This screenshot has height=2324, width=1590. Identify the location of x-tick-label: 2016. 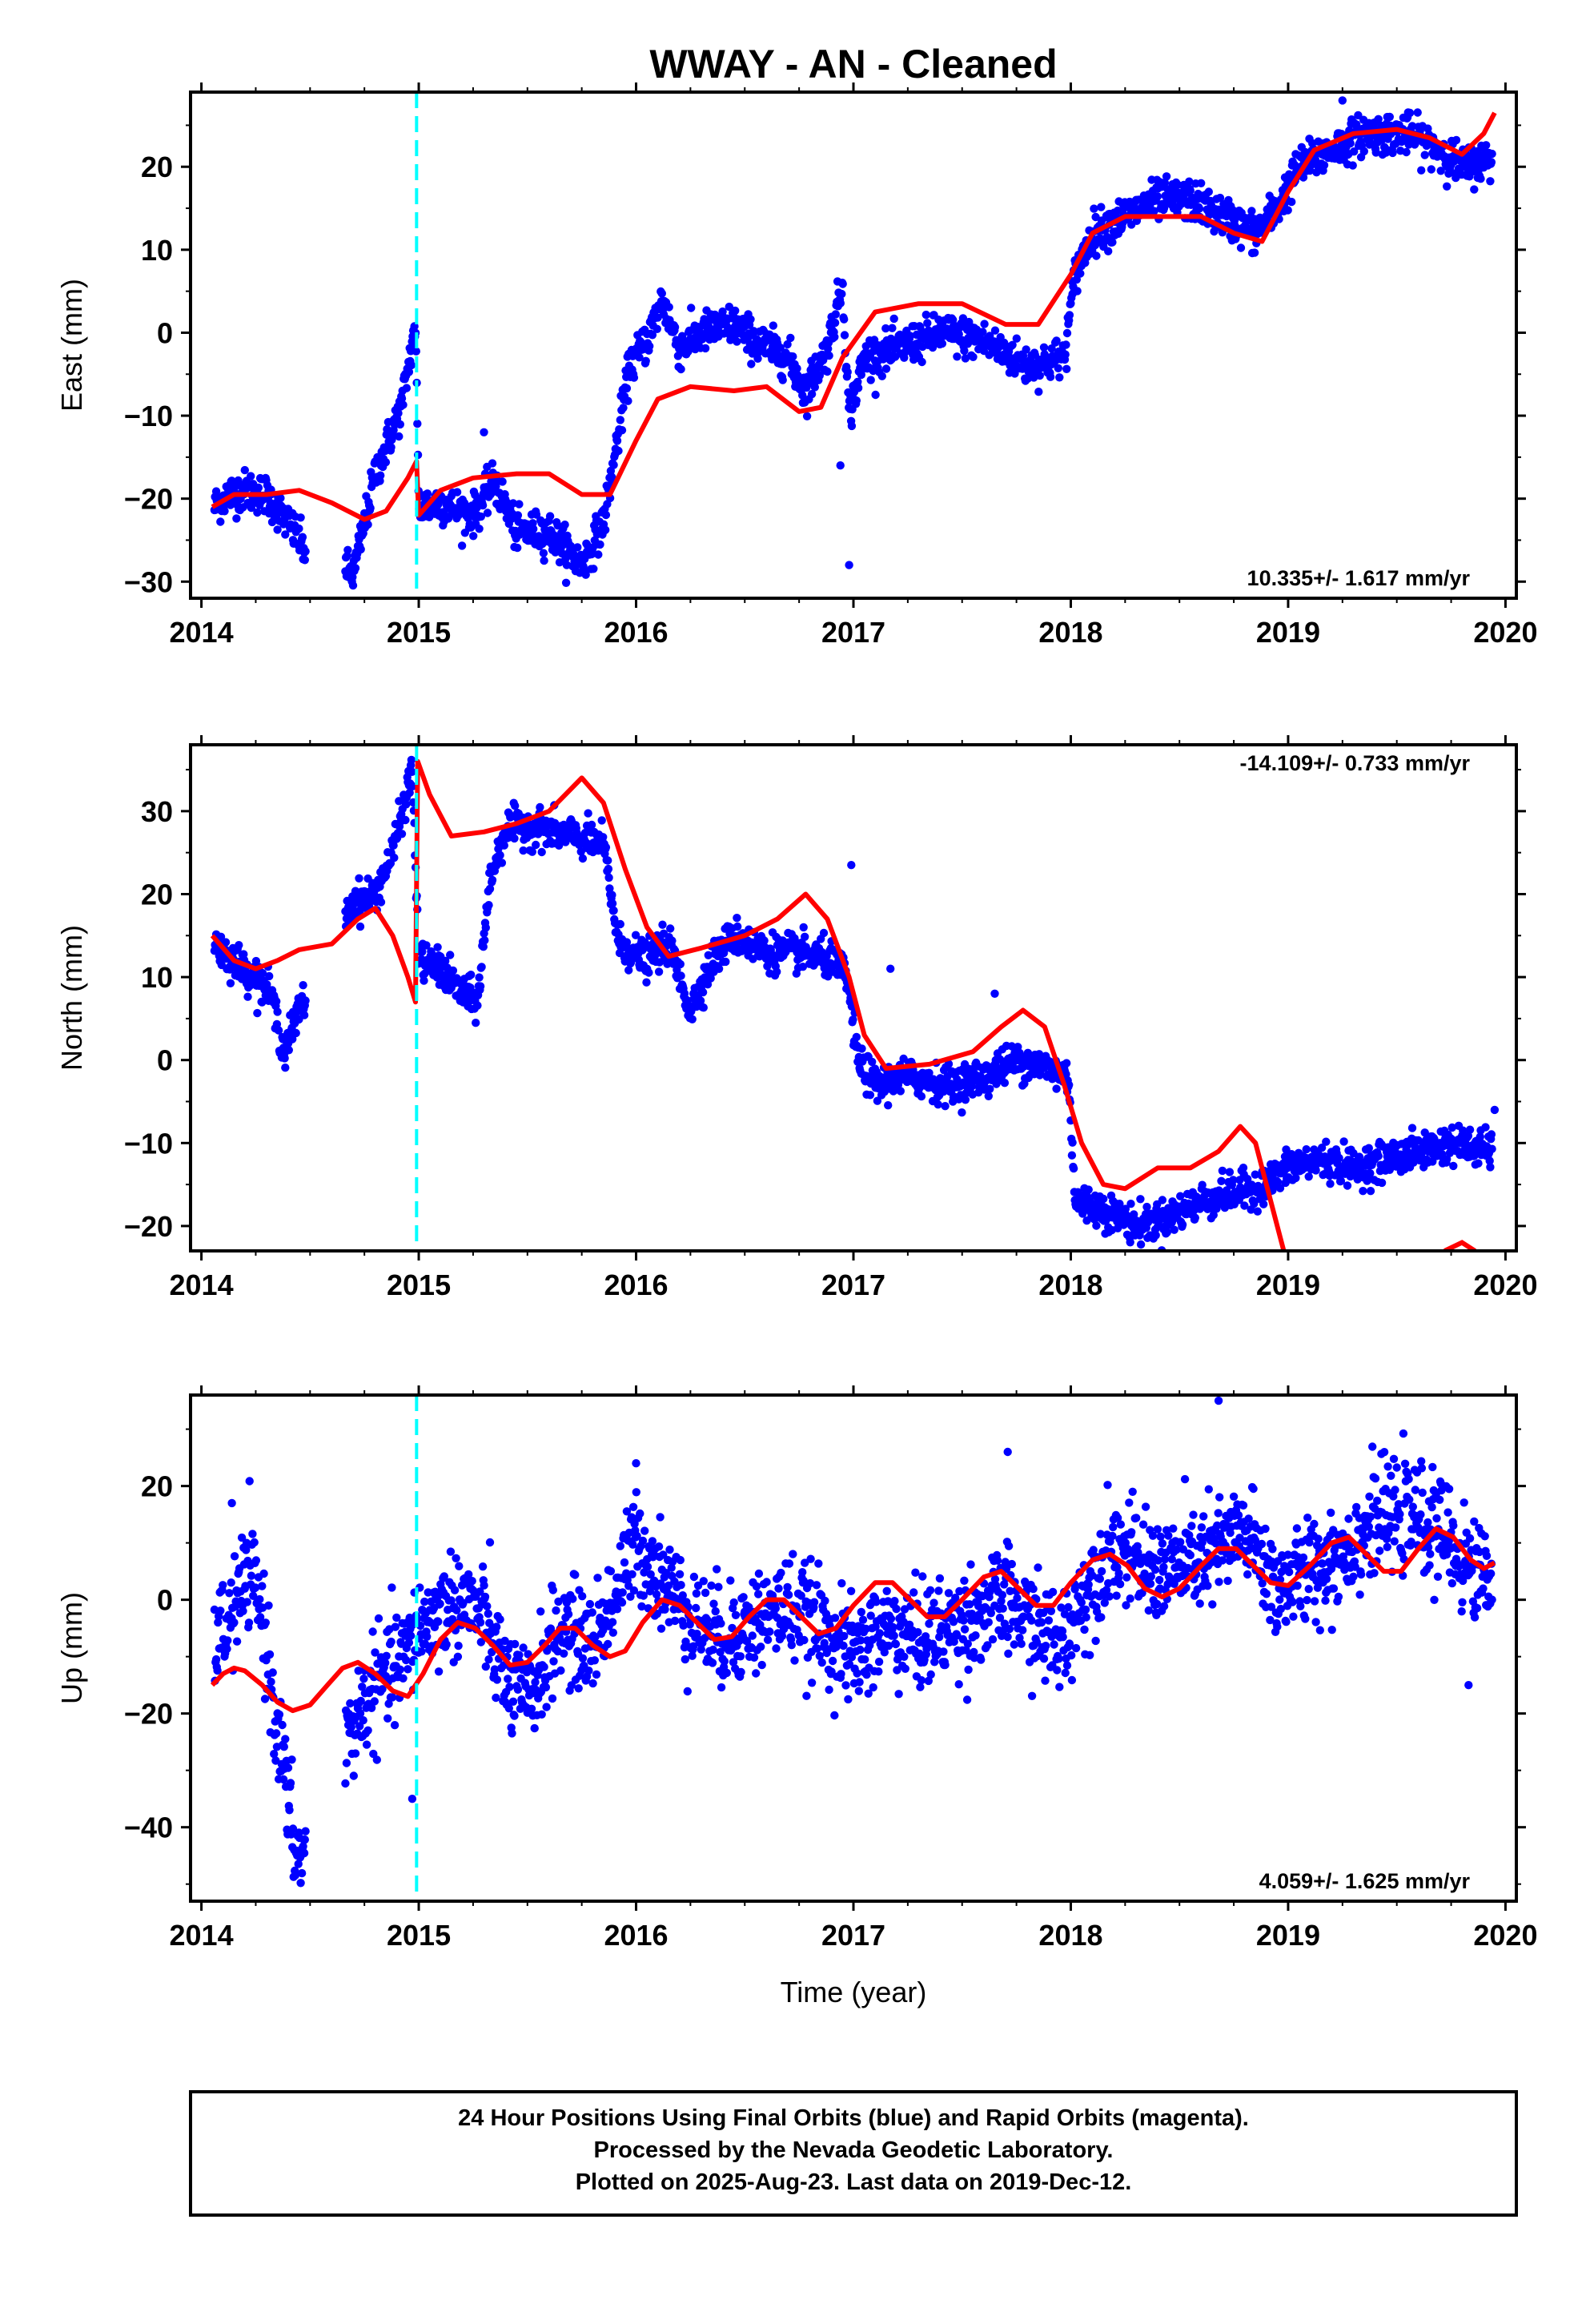
(636, 632).